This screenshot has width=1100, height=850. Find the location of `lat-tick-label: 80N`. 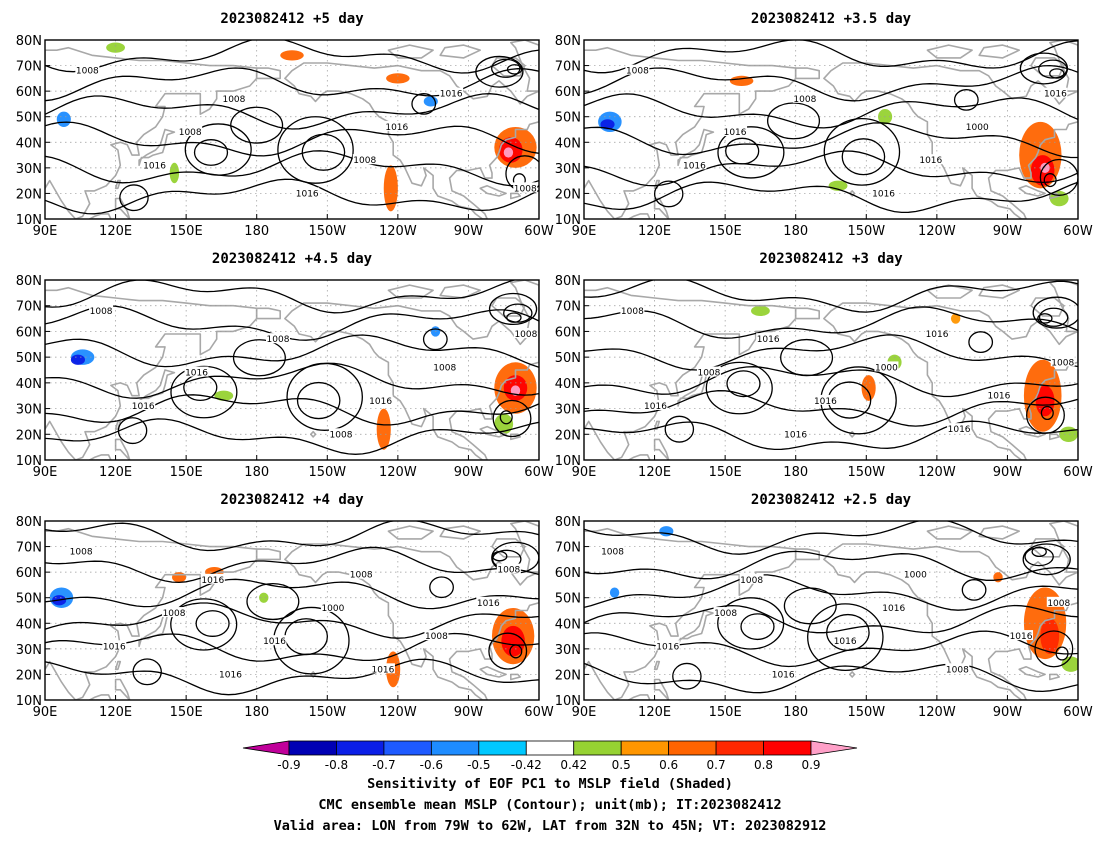

lat-tick-label: 80N is located at coordinates (568, 281).